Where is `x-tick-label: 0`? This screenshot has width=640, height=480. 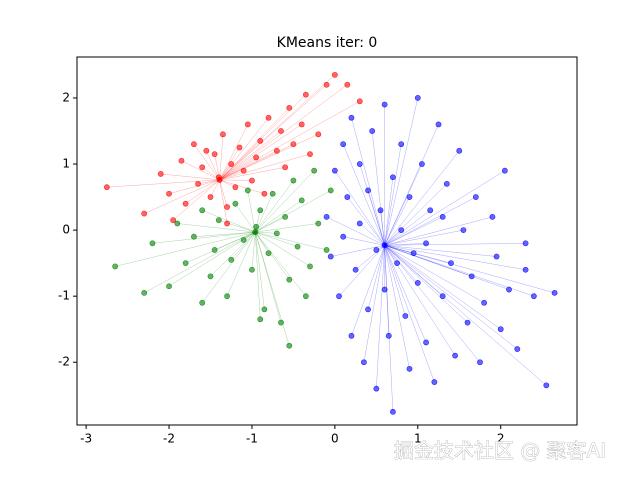 x-tick-label: 0 is located at coordinates (335, 439).